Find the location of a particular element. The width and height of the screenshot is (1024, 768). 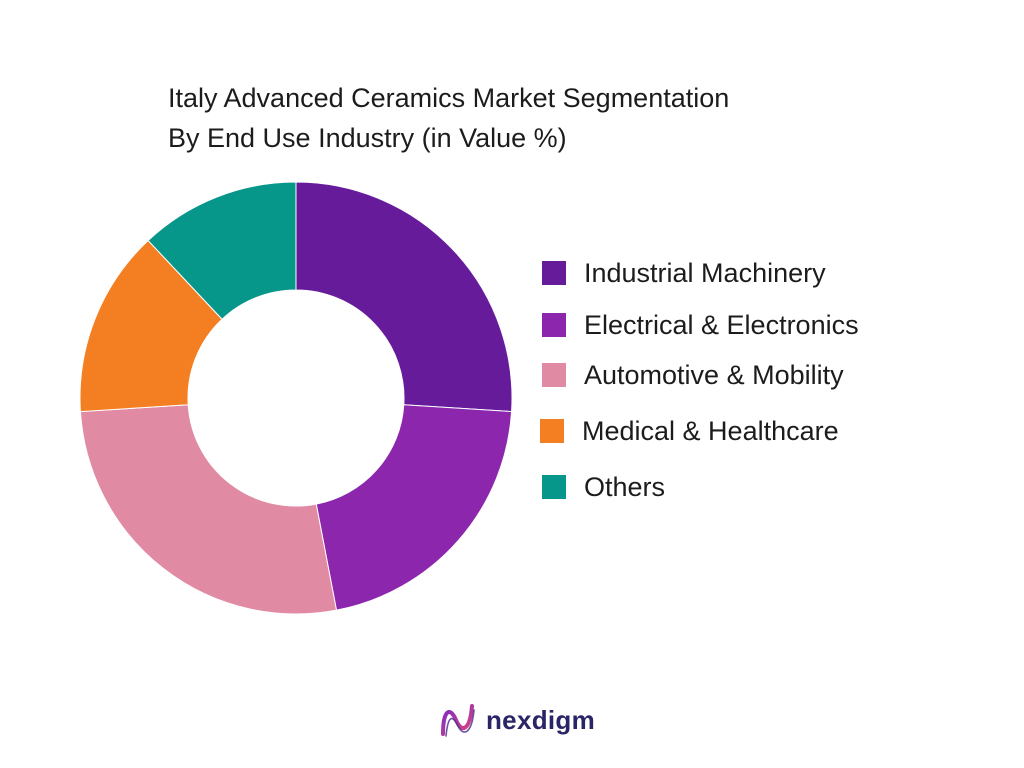

legend-item-electrical-electronics: Electrical & Electronics is located at coordinates (700, 325).